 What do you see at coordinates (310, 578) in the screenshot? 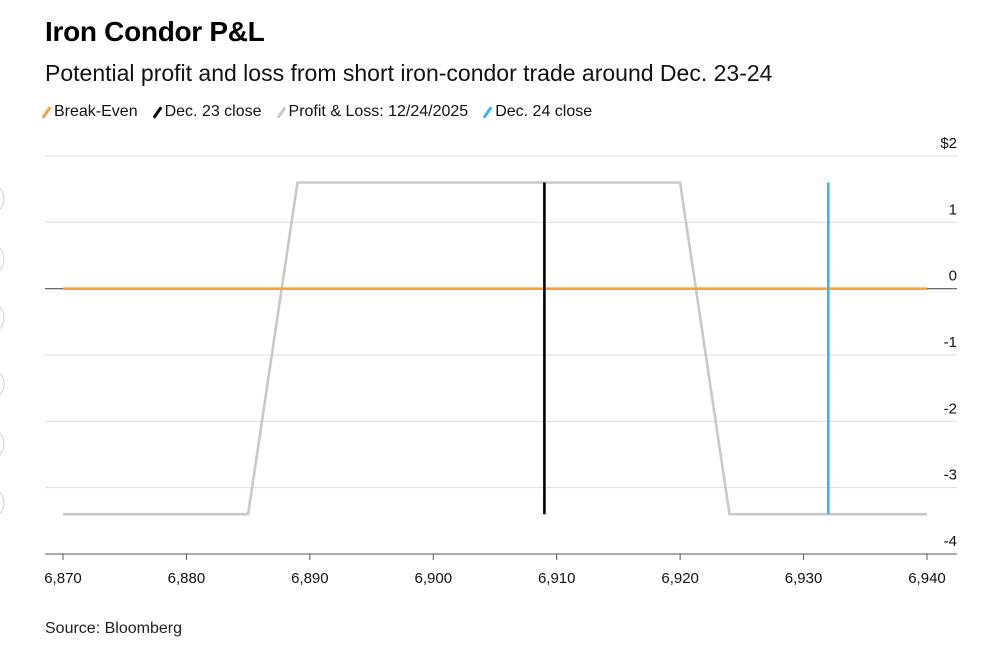
I see `x-tick-label-2: 6,890` at bounding box center [310, 578].